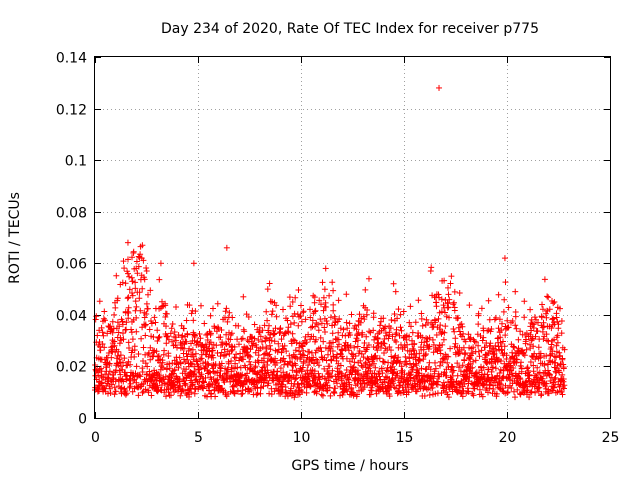 This screenshot has width=640, height=480. I want to click on y-tick-label: 0.08, so click(71, 214).